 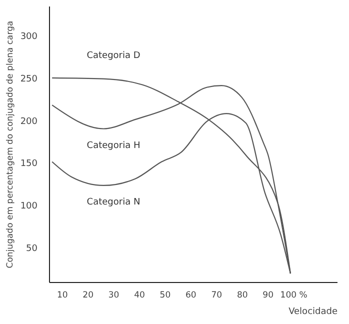 What do you see at coordinates (139, 295) in the screenshot?
I see `x-tick-label: 40` at bounding box center [139, 295].